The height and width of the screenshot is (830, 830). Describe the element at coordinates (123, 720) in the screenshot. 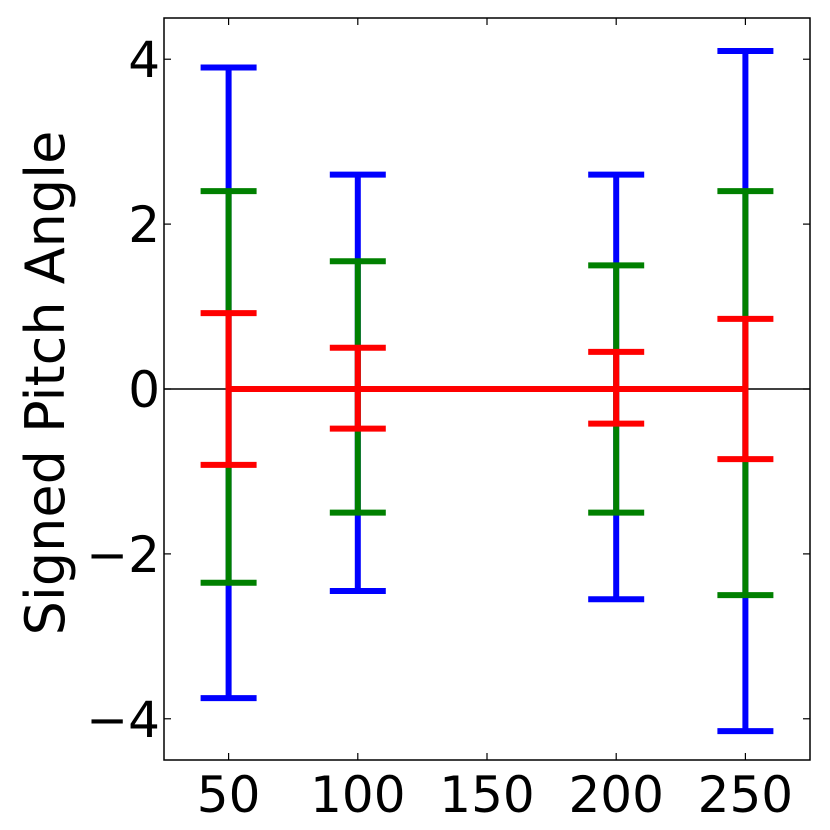

I see `y-tick-label-0: −4` at that location.